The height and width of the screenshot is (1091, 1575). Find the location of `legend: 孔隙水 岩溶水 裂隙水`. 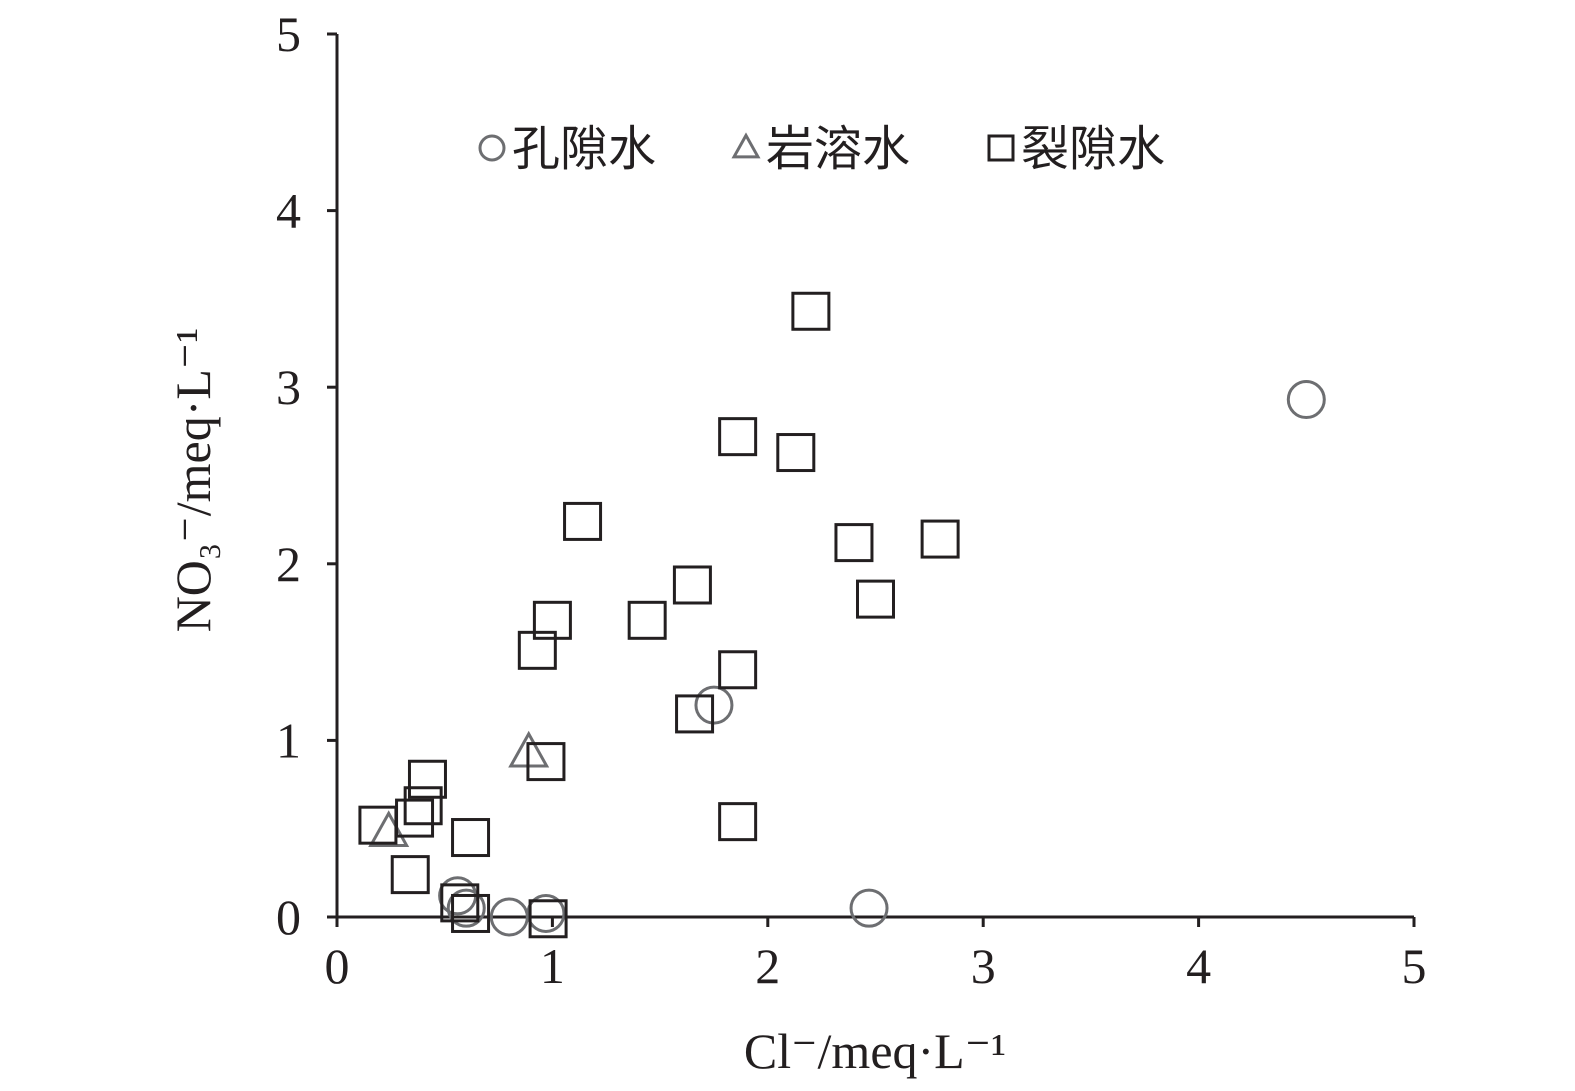

legend: 孔隙水 岩溶水 裂隙水 is located at coordinates (821, 149).